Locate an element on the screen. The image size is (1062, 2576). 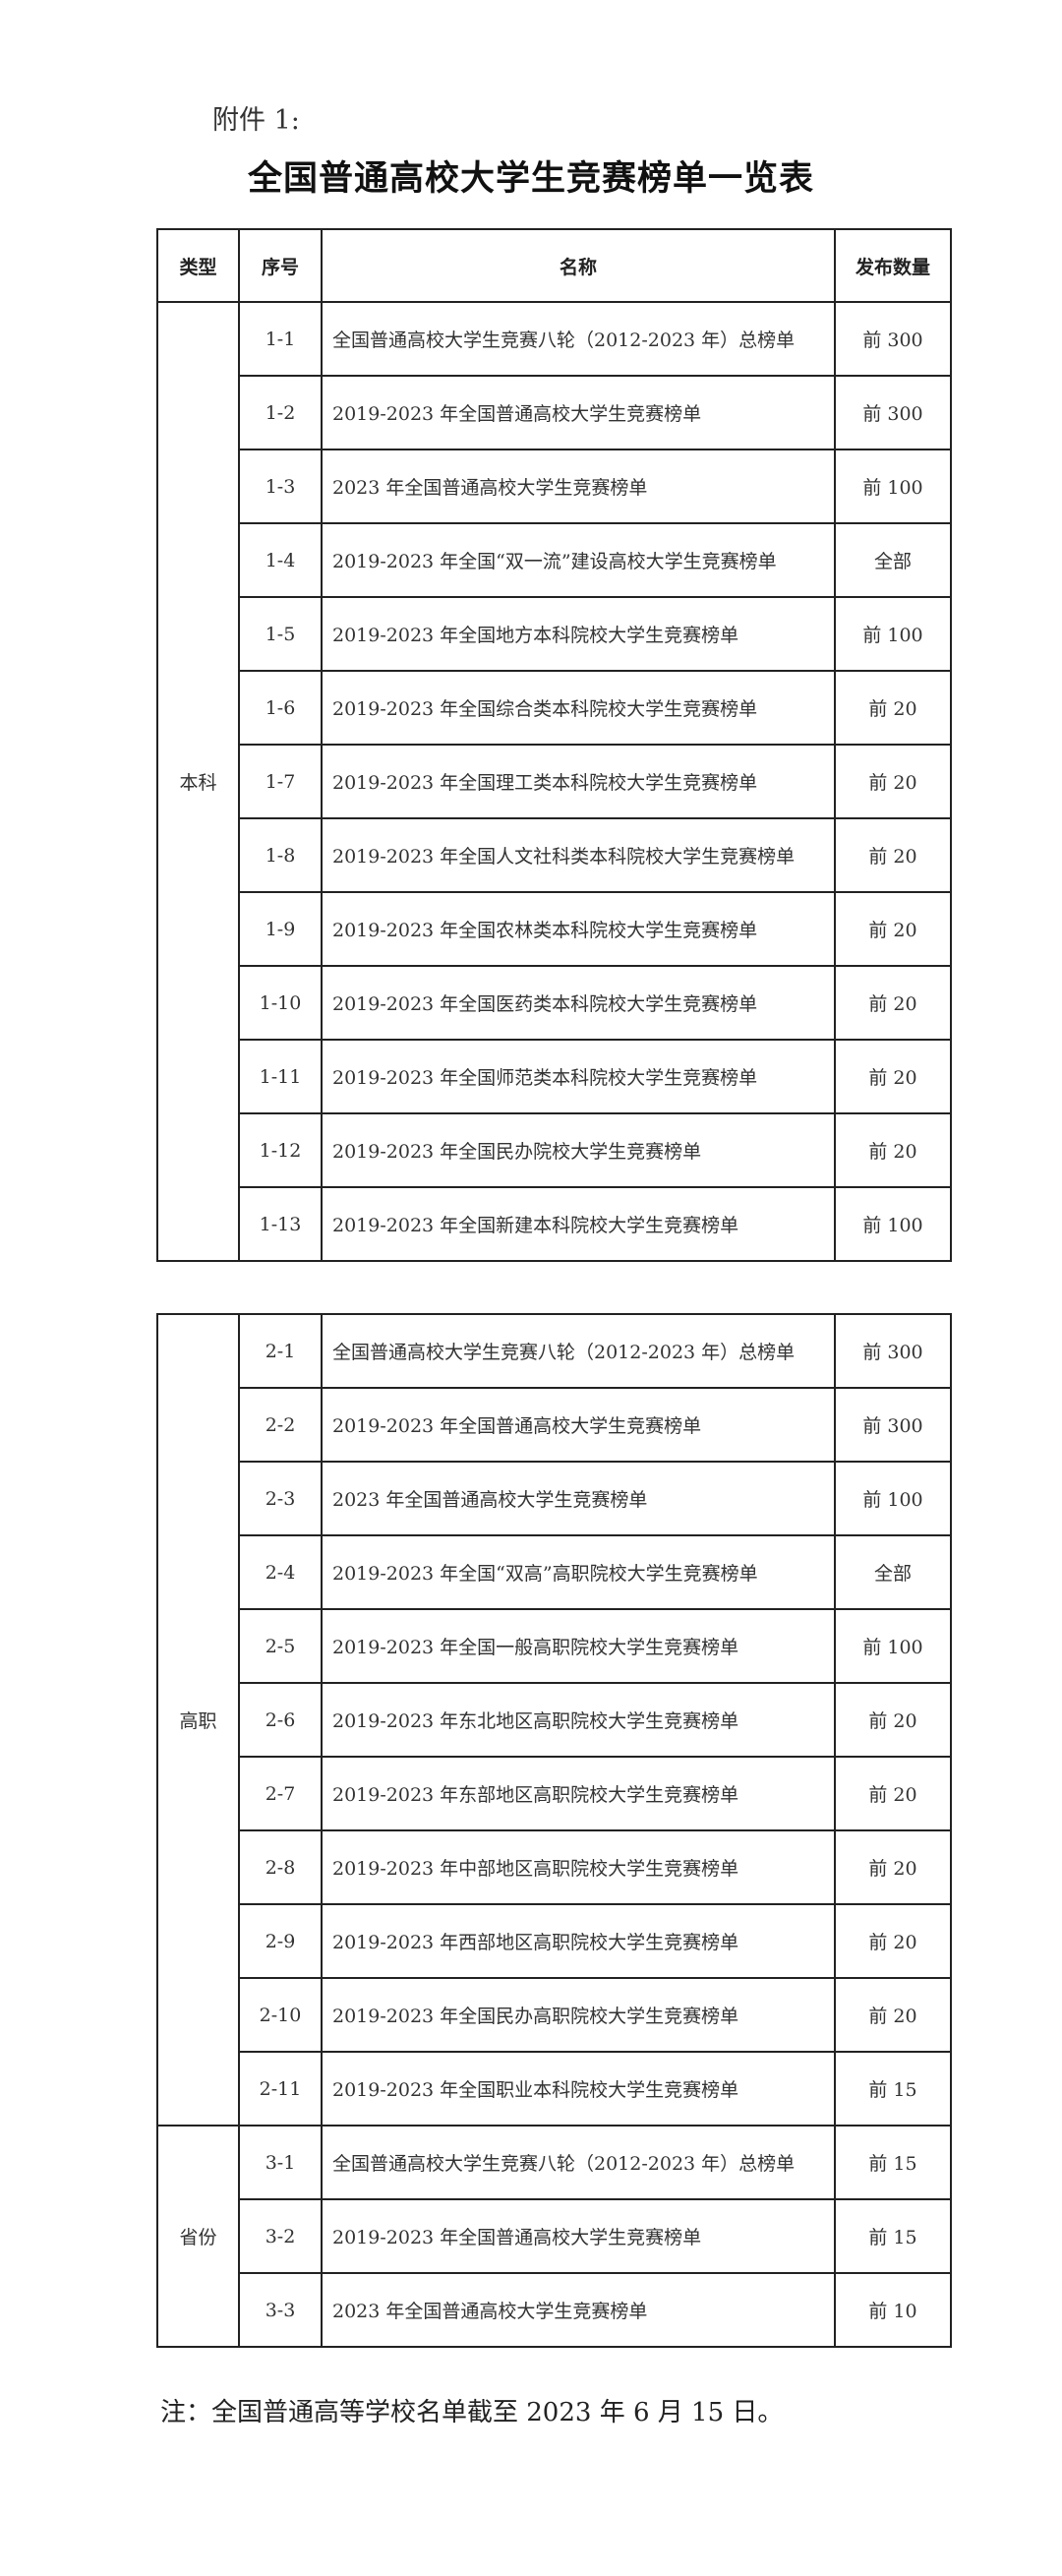
name-cell: 2019-2023 年全国地方本科院校大学生竞赛榜单 is located at coordinates (578, 634).